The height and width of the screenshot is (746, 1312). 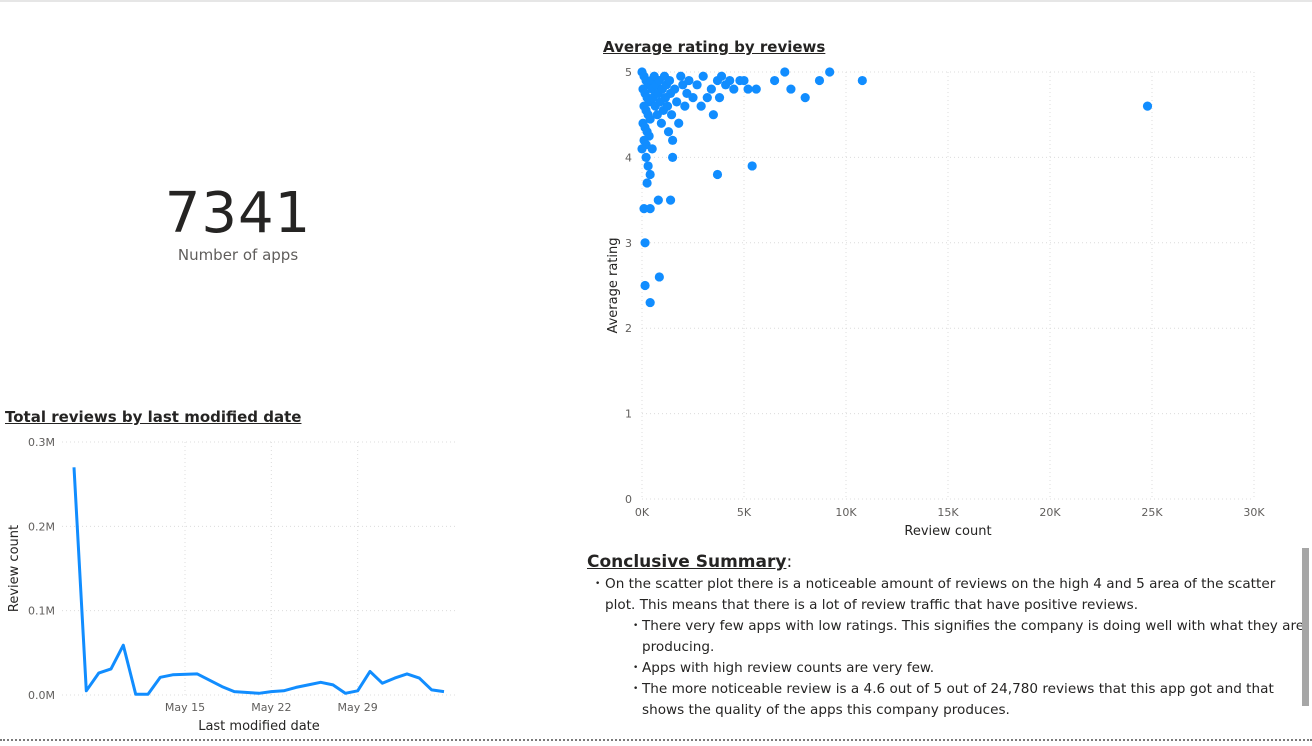 What do you see at coordinates (714, 47) in the screenshot?
I see `scatter-chart-title: Average rating by reviews` at bounding box center [714, 47].